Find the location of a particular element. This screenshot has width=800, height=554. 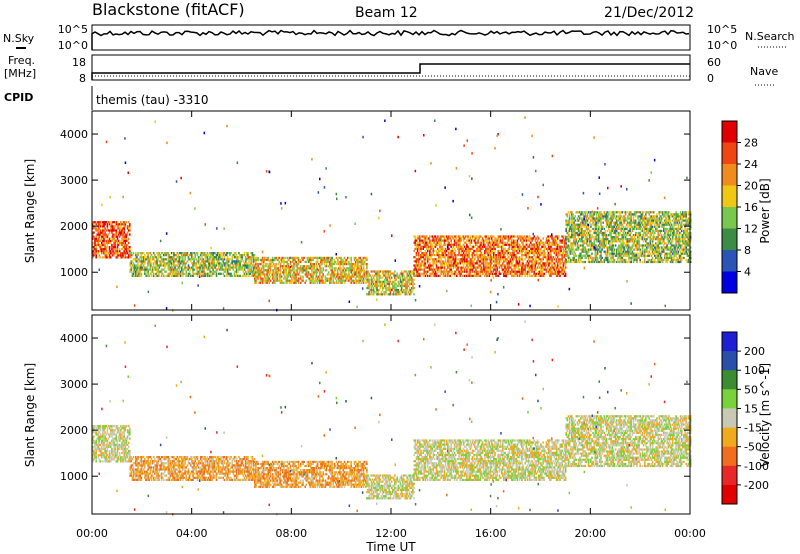

freq-unit-label: [MHz] is located at coordinates (20, 73).